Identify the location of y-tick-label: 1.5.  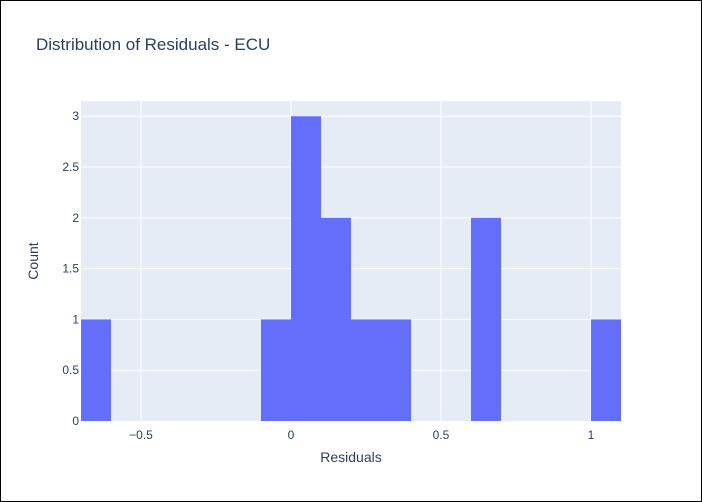
(70, 269).